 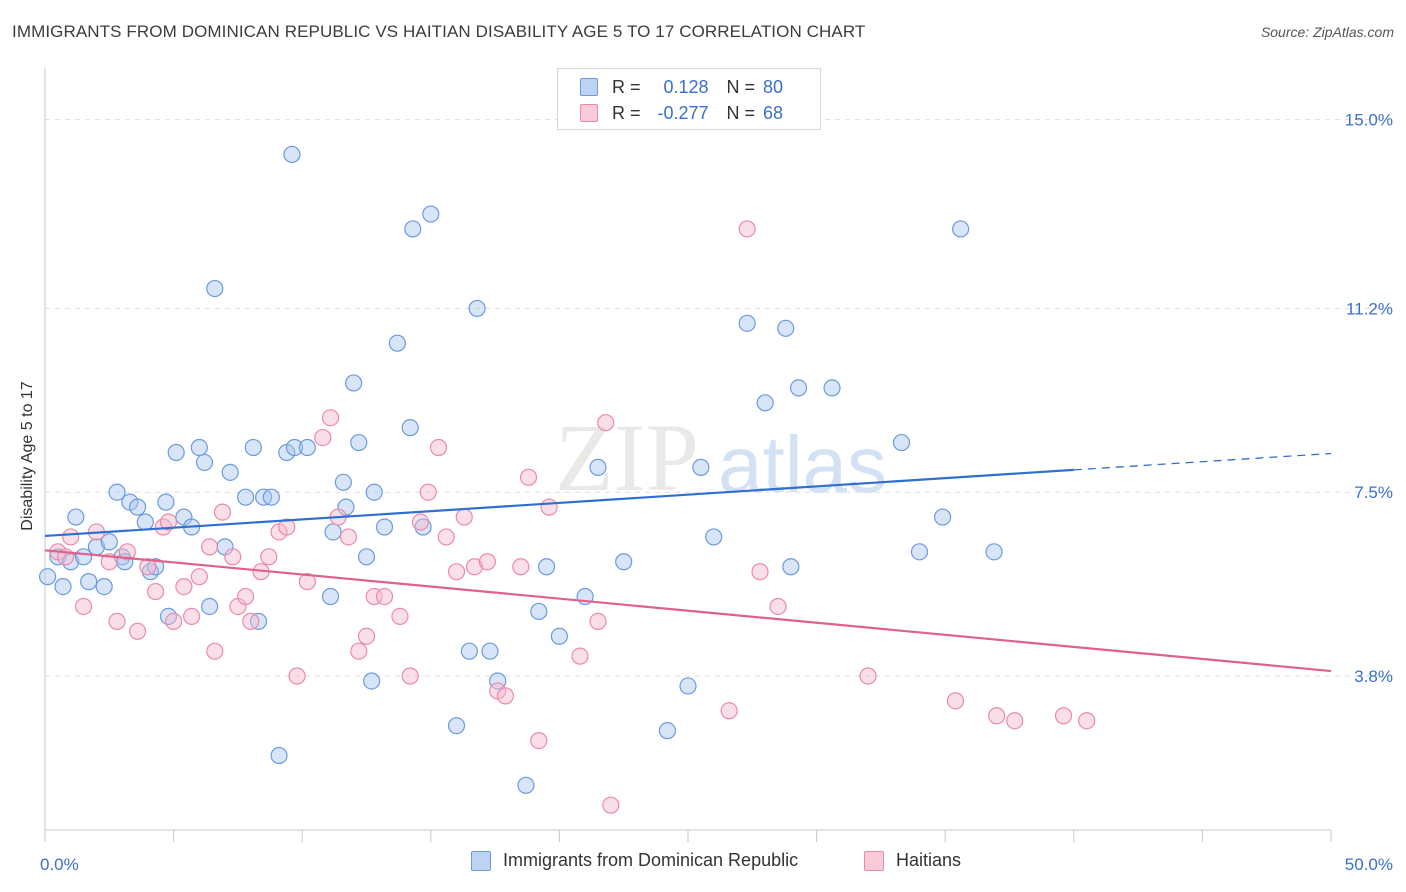 What do you see at coordinates (59, 864) in the screenshot?
I see `x-tick-label: 0.0%` at bounding box center [59, 864].